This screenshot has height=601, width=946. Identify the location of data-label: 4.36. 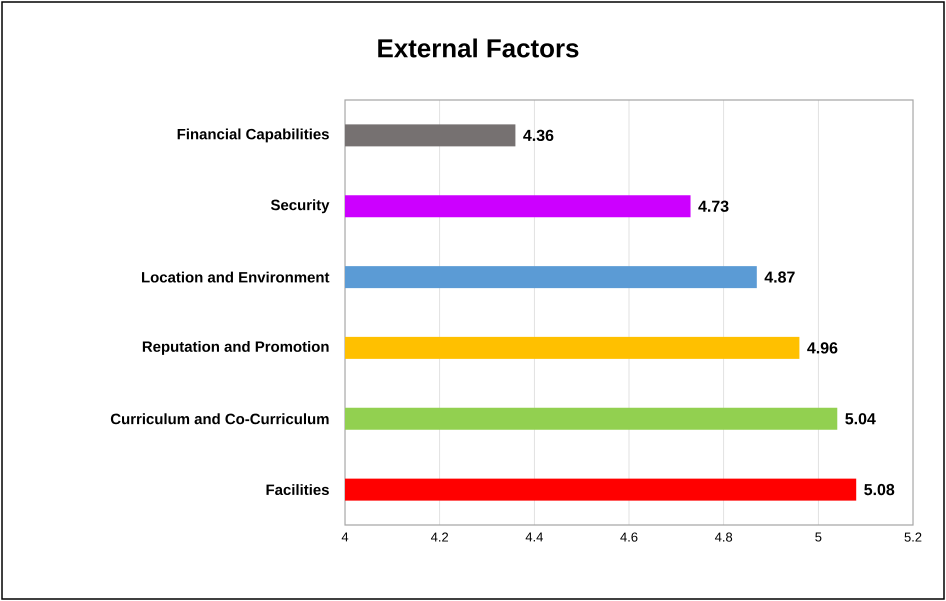
(538, 136).